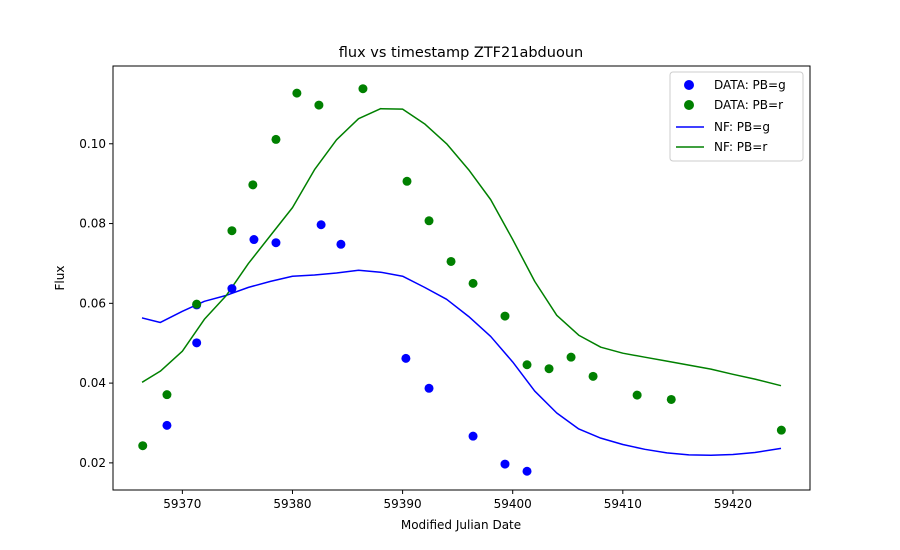 This screenshot has height=550, width=900. Describe the element at coordinates (689, 105) in the screenshot. I see `legend-marker-data-r` at that location.